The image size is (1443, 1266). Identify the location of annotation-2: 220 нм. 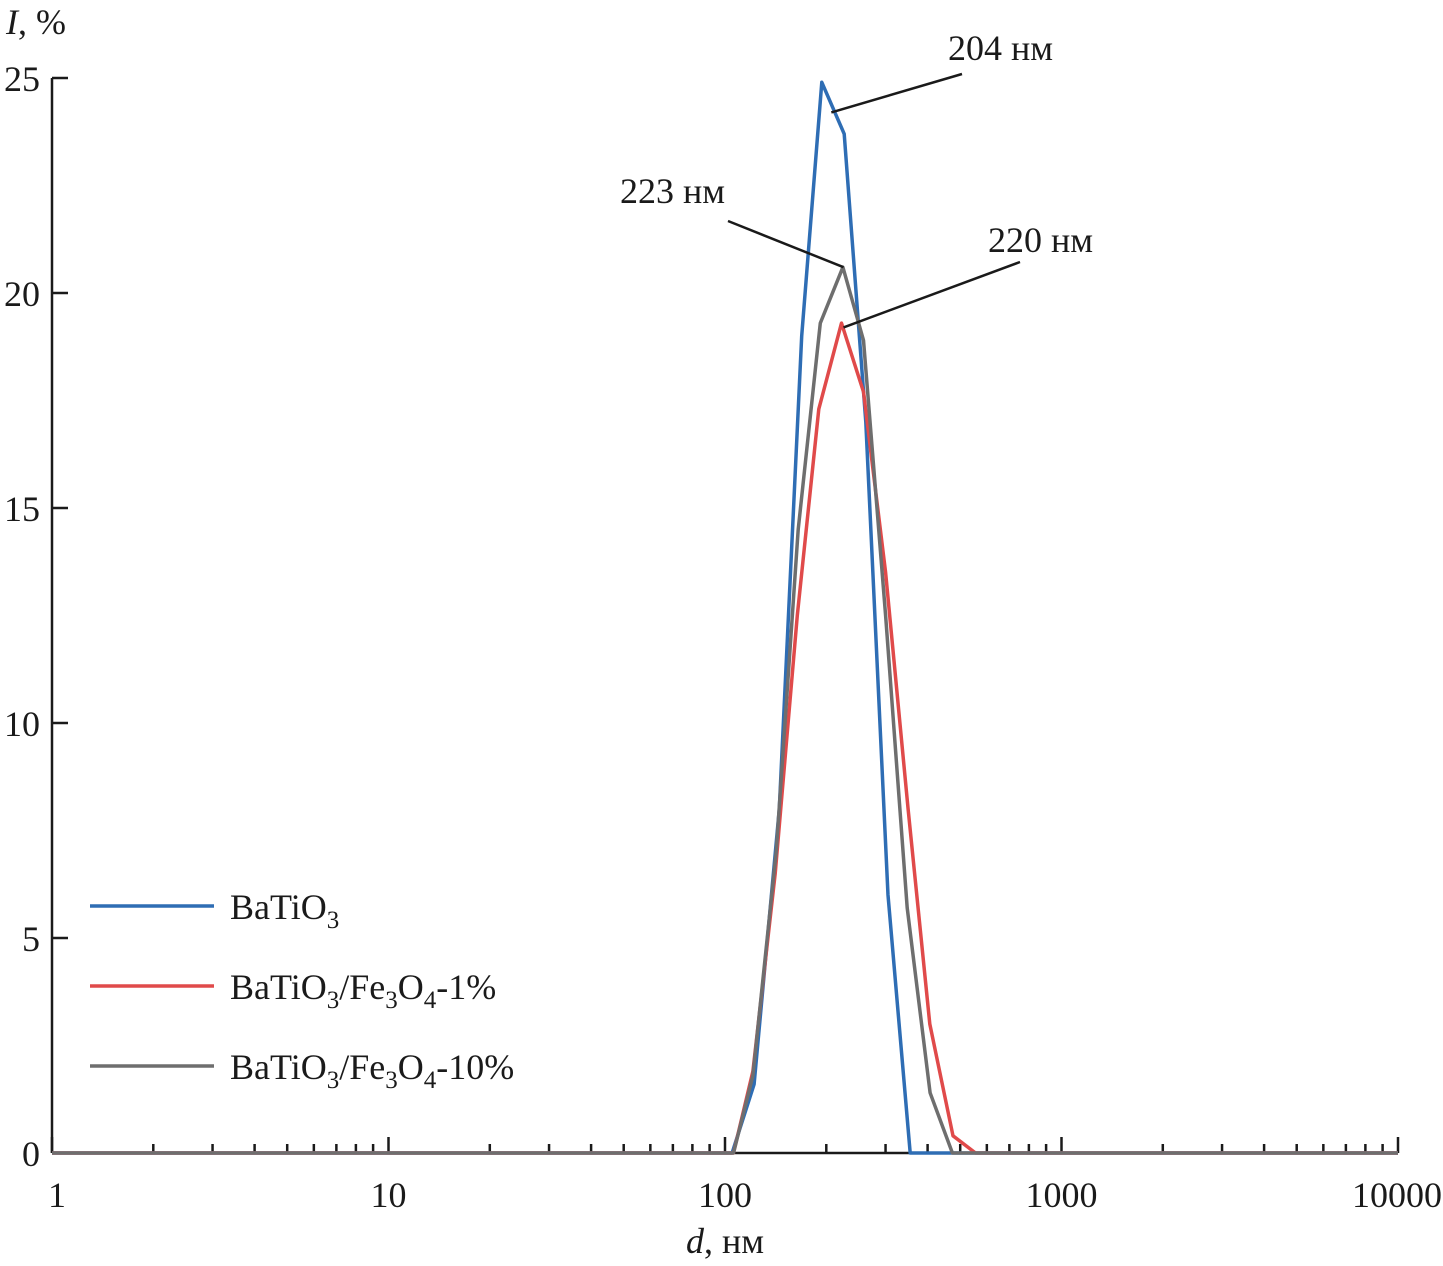
(968, 274).